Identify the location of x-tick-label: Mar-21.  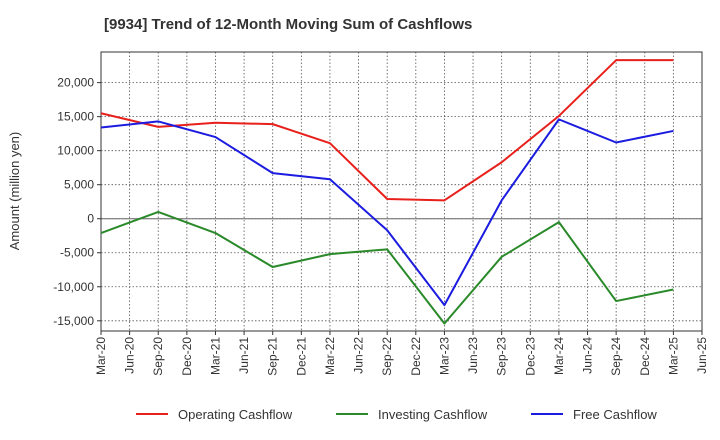
(215, 356).